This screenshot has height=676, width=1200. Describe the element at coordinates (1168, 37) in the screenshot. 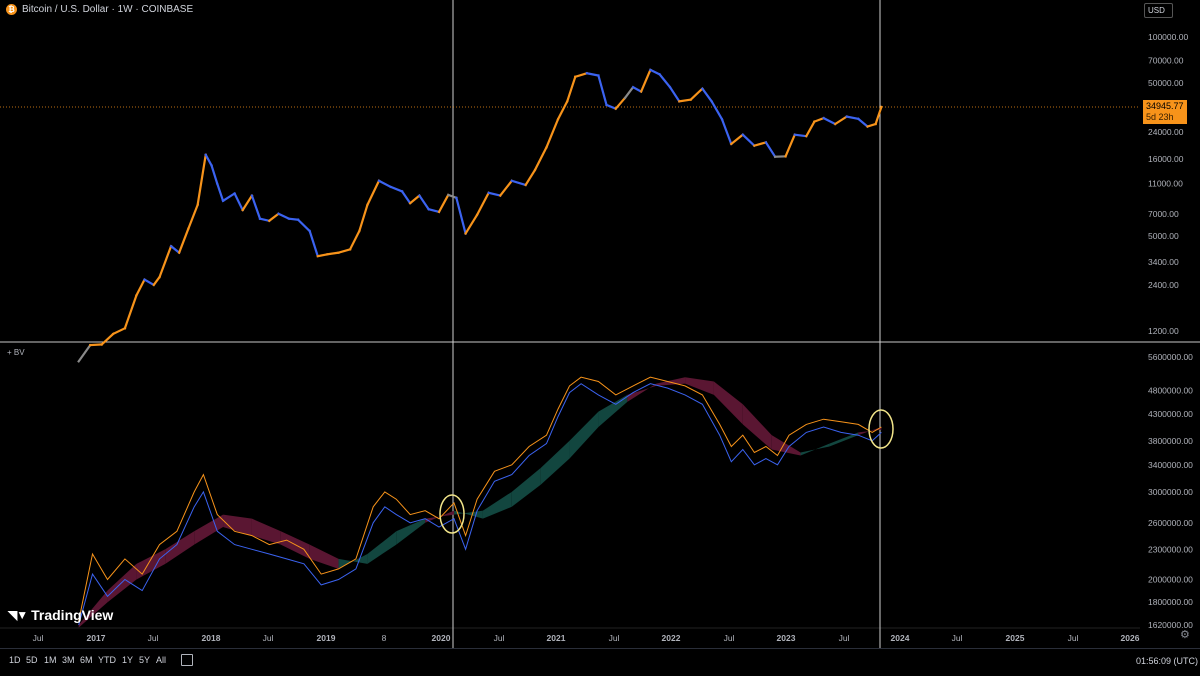

I see `price-axis-tick: 100000.00` at that location.